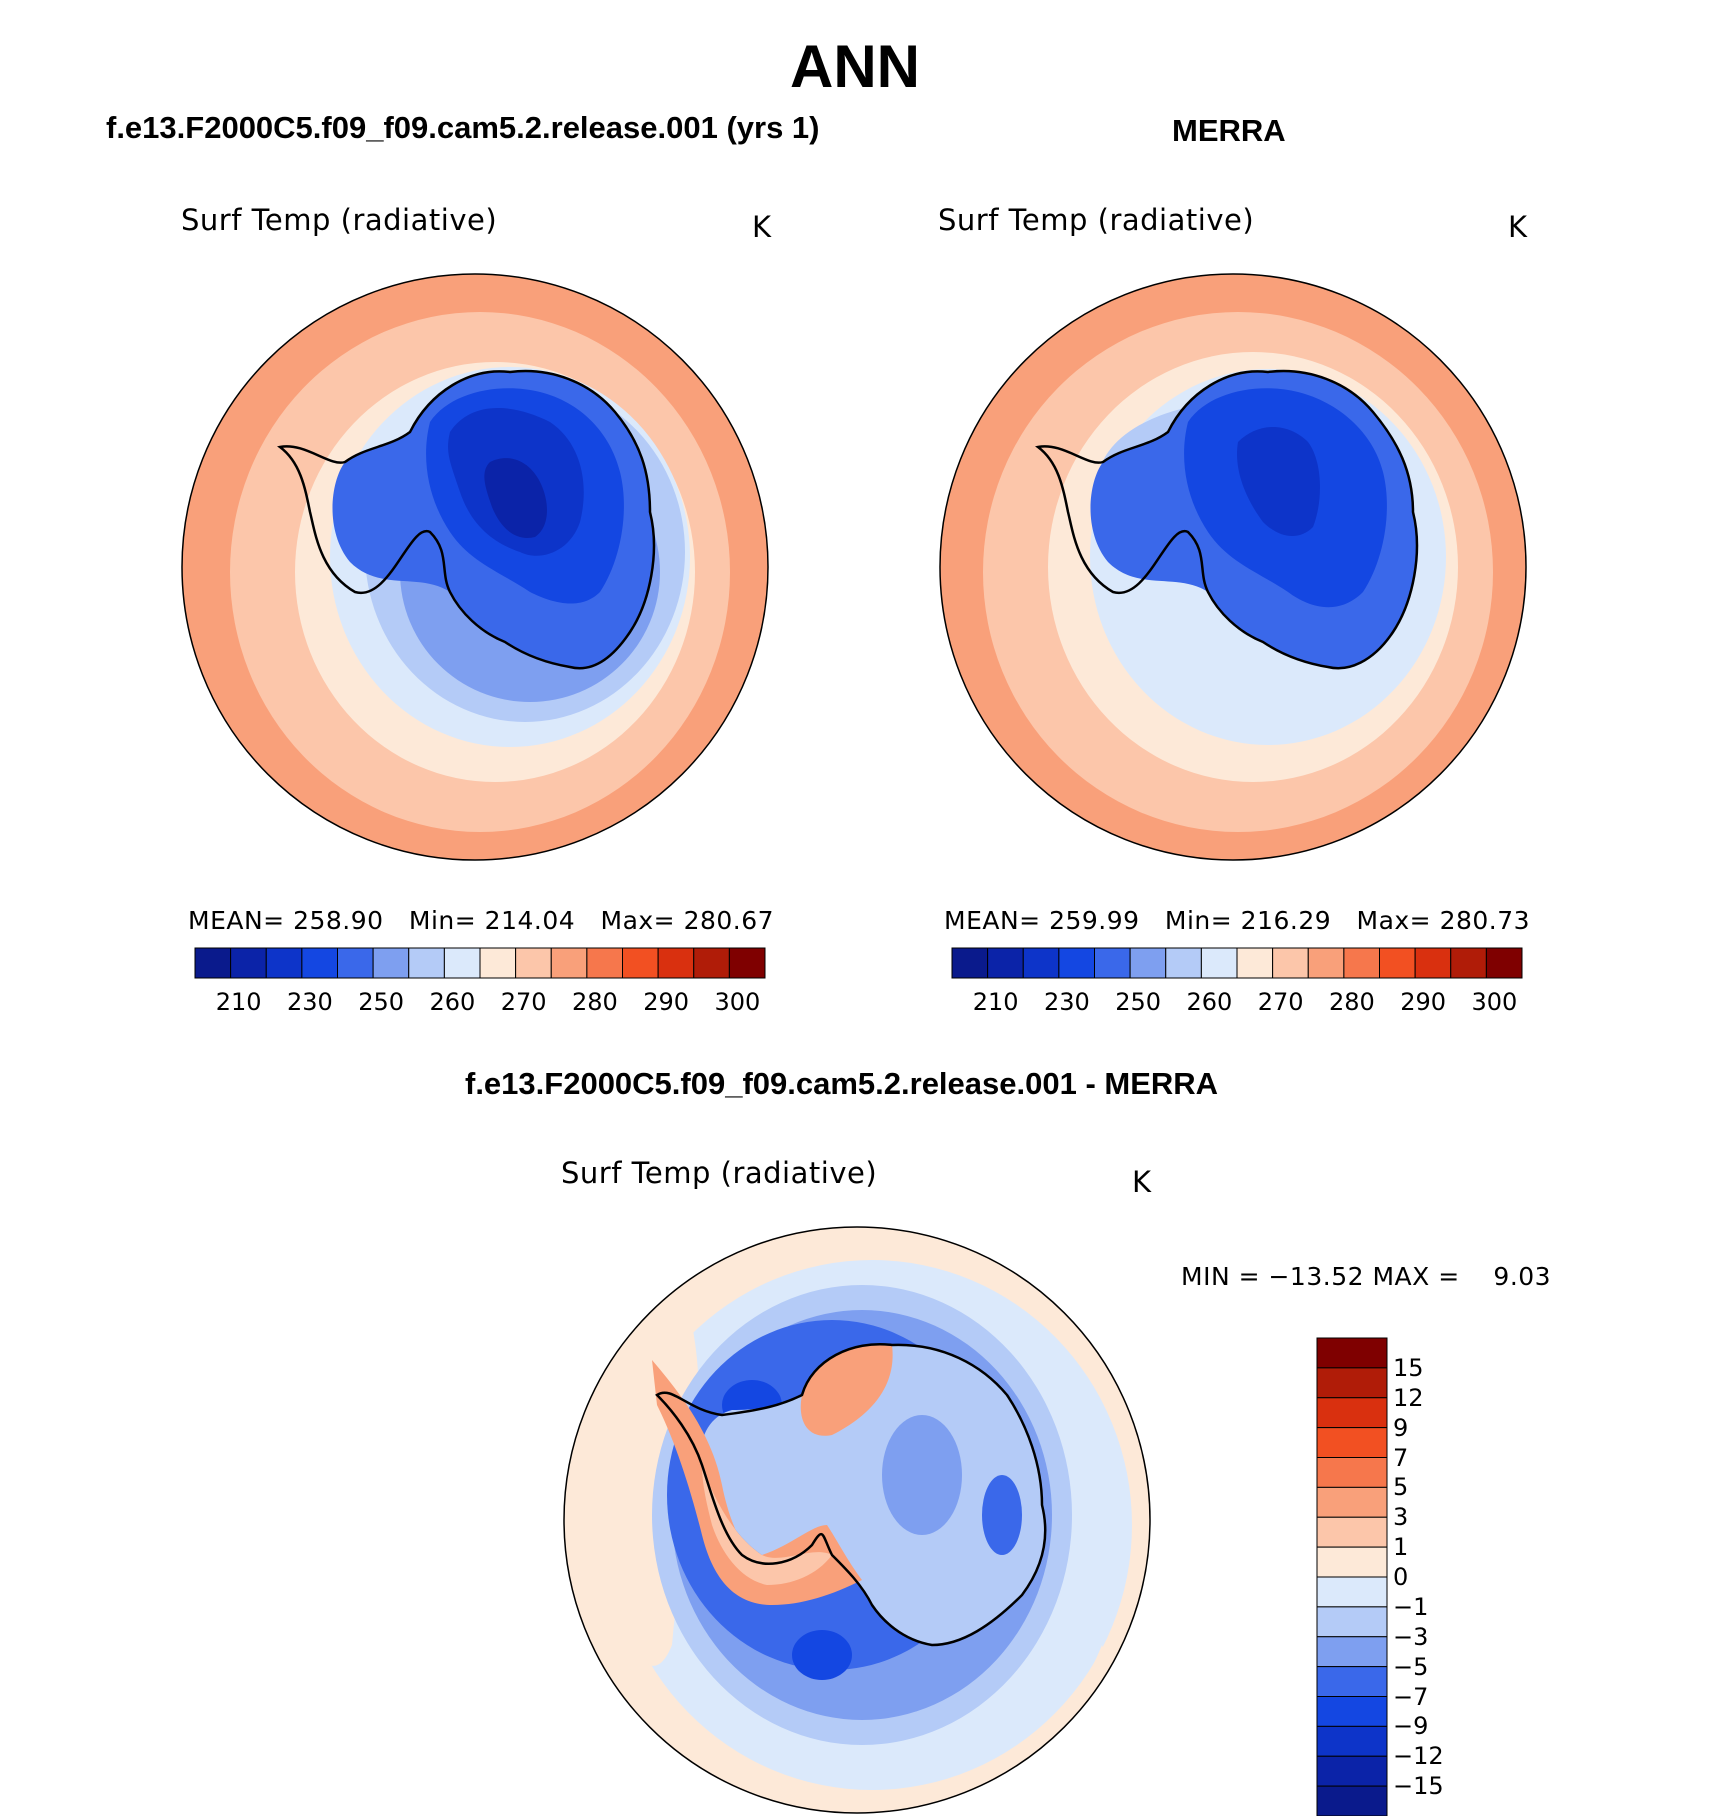 The width and height of the screenshot is (1710, 1816). Describe the element at coordinates (1401, 1457) in the screenshot. I see `colorbar-diff-tick-label: 7` at that location.